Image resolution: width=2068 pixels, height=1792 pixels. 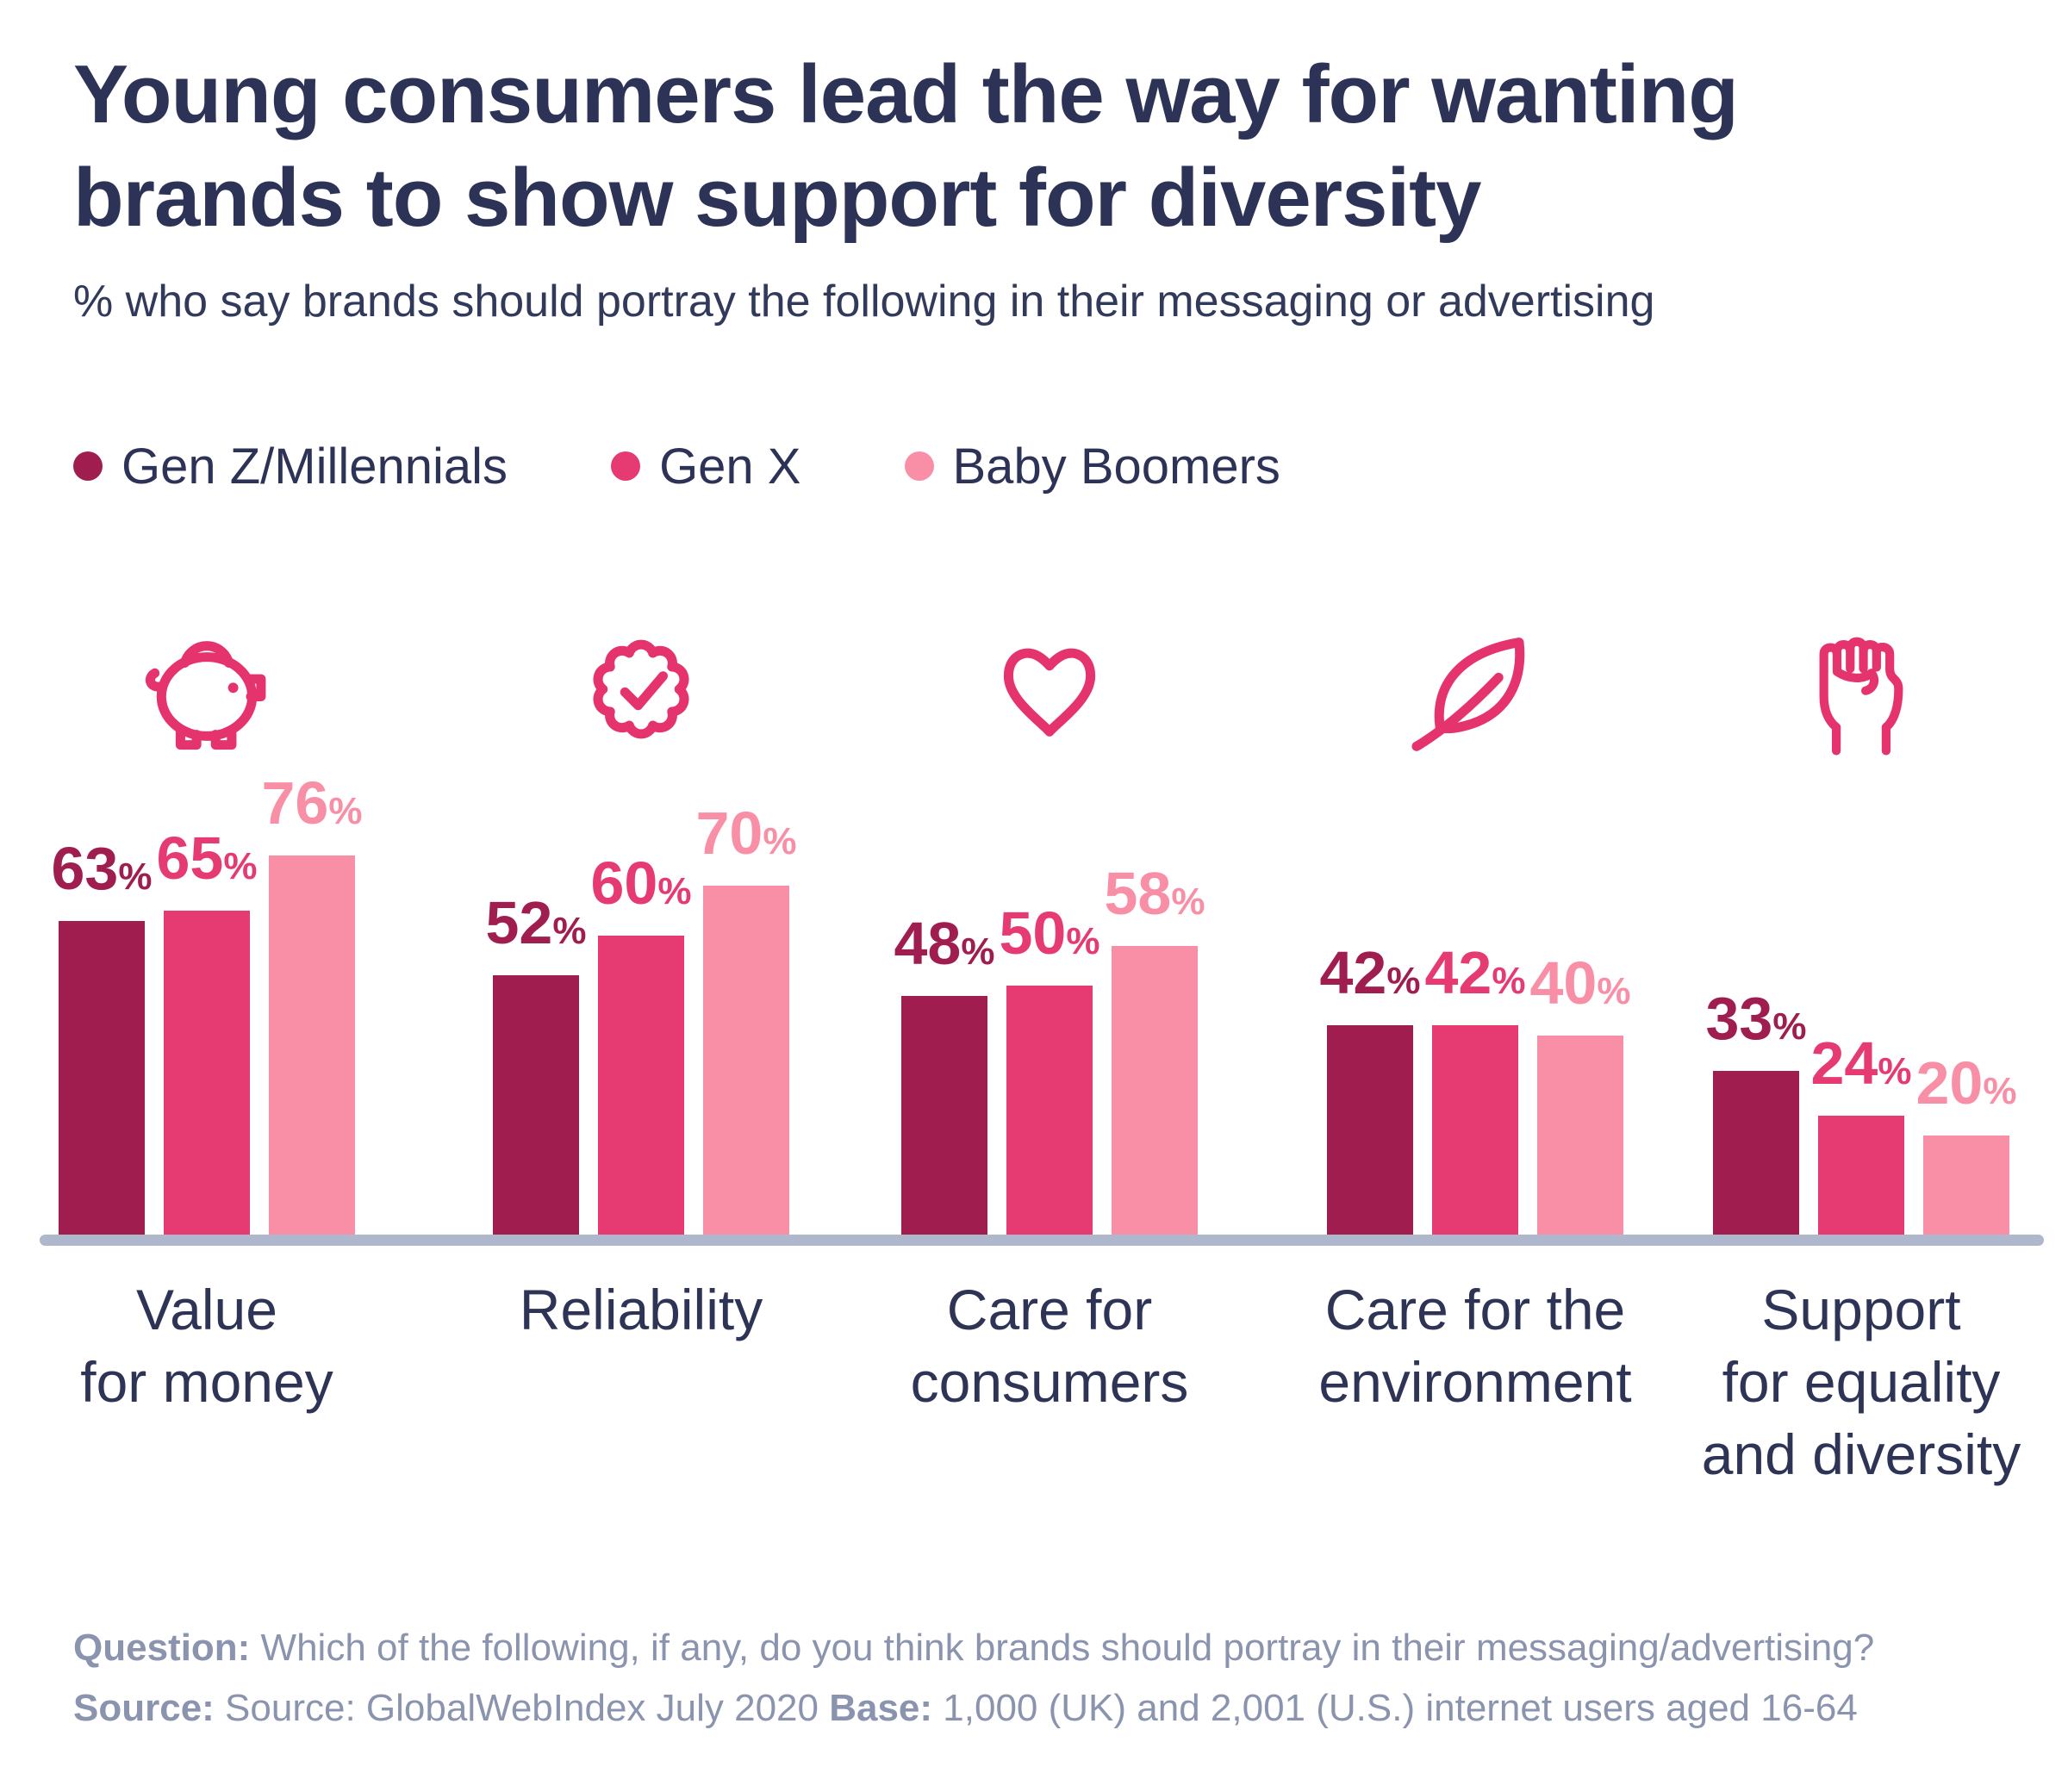 I want to click on category-label: Value for money, so click(x=206, y=1346).